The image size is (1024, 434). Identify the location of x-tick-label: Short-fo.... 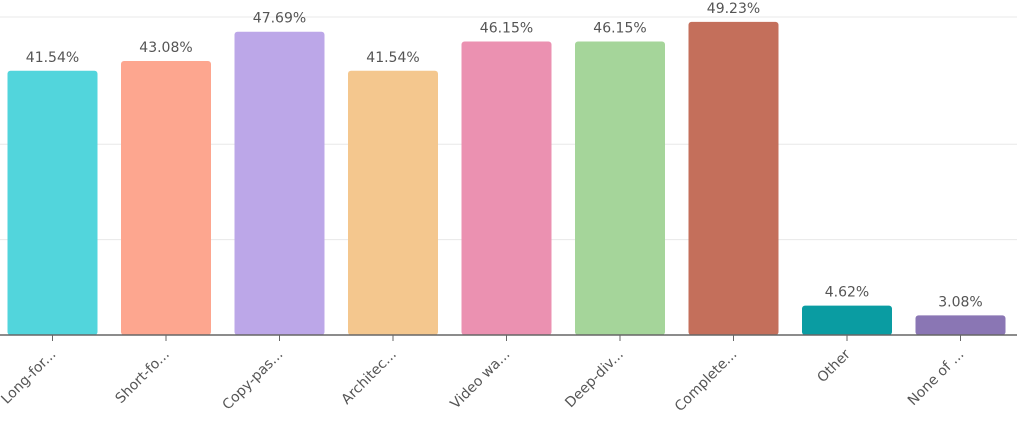
(143, 377).